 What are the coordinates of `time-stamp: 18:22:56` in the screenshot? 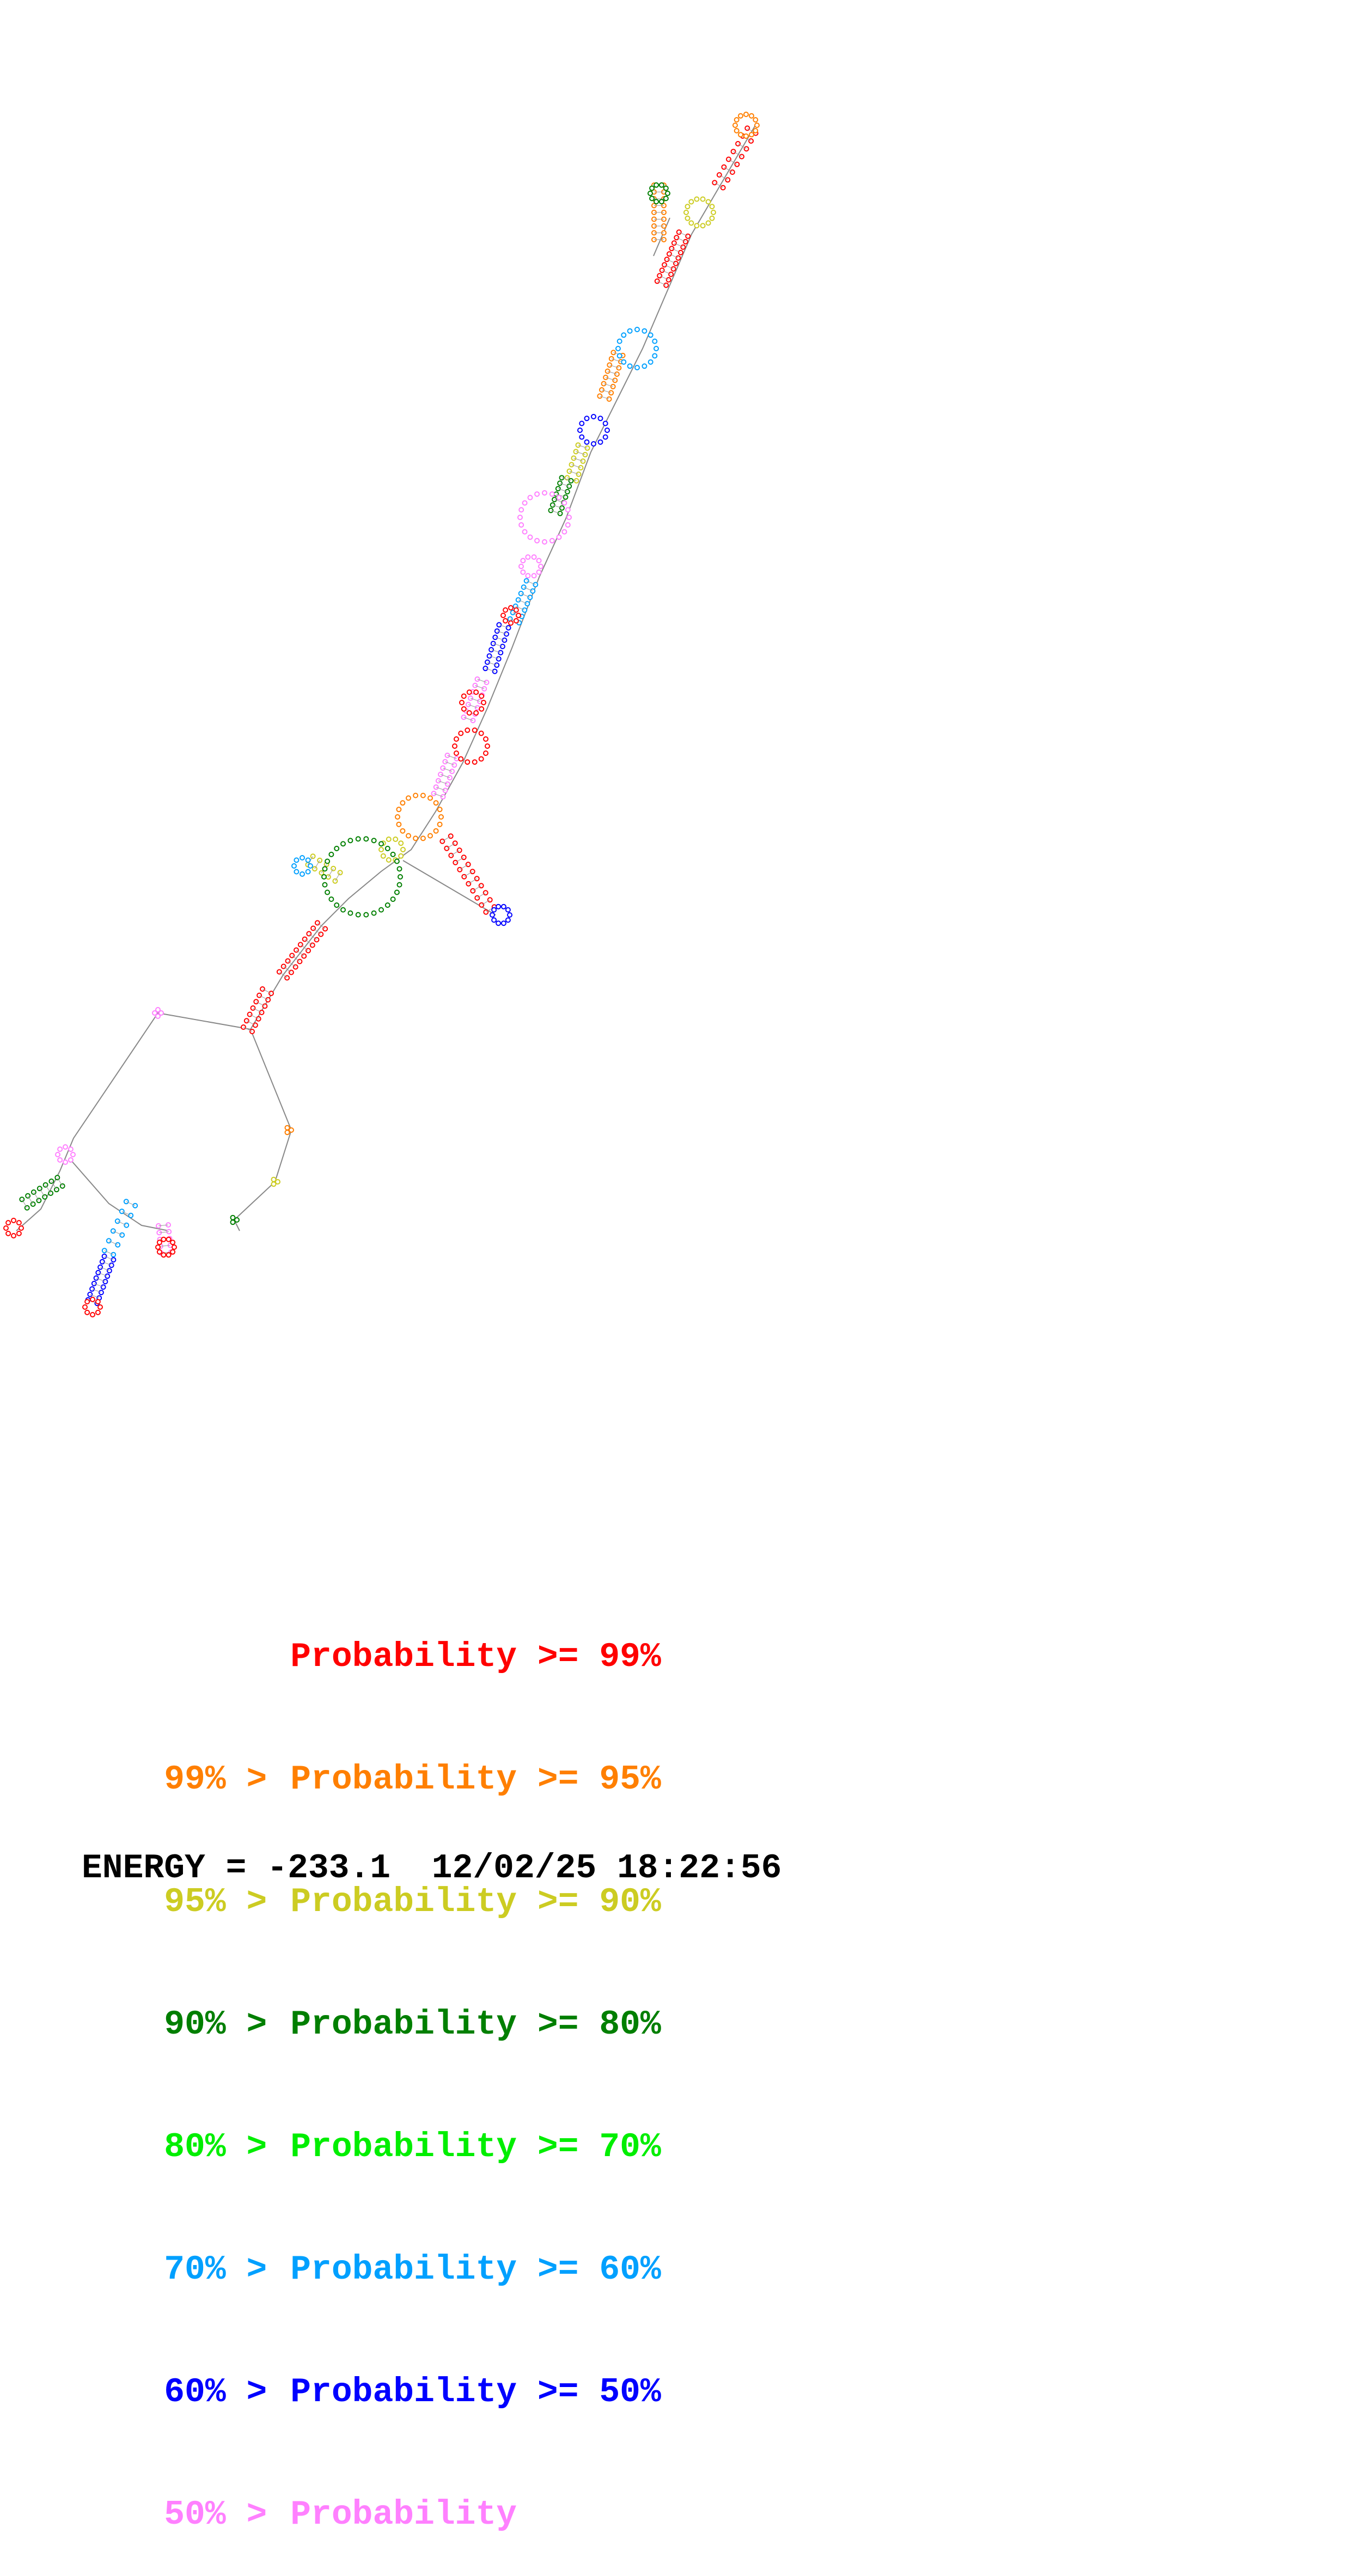 It's located at (699, 1868).